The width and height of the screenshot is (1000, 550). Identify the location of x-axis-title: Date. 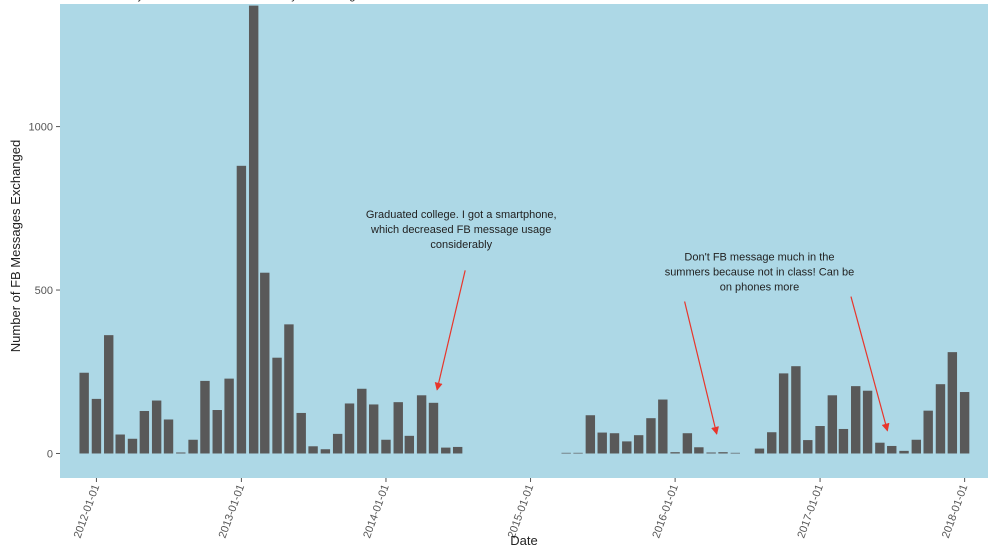
(523, 540).